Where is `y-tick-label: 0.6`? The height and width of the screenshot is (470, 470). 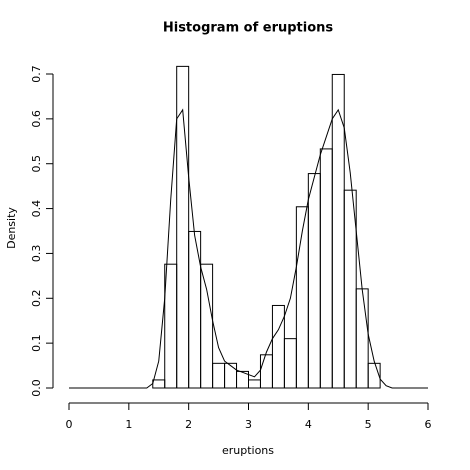
y-tick-label: 0.6 is located at coordinates (36, 119).